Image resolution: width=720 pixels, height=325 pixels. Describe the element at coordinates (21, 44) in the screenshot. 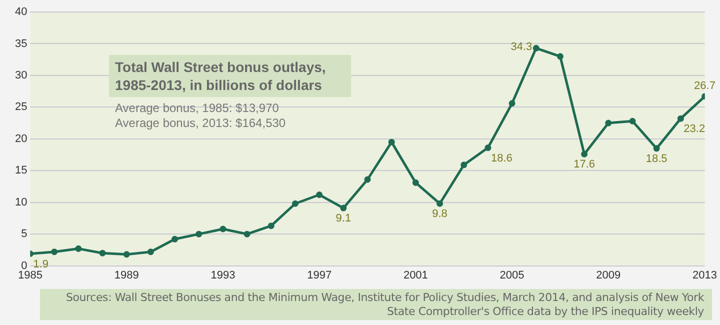

I see `y-tick-label: 35` at that location.